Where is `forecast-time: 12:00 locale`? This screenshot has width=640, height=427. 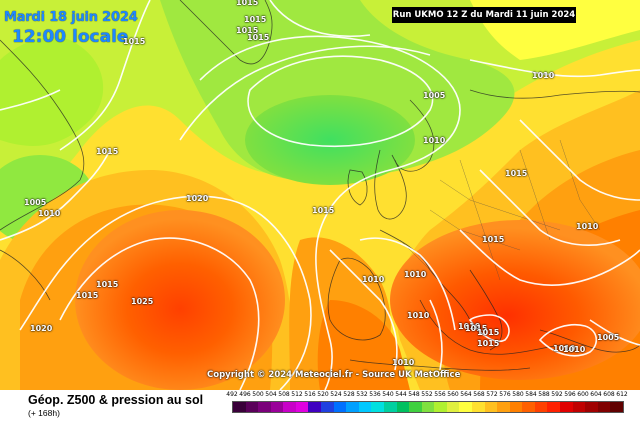 forecast-time: 12:00 locale is located at coordinates (70, 37).